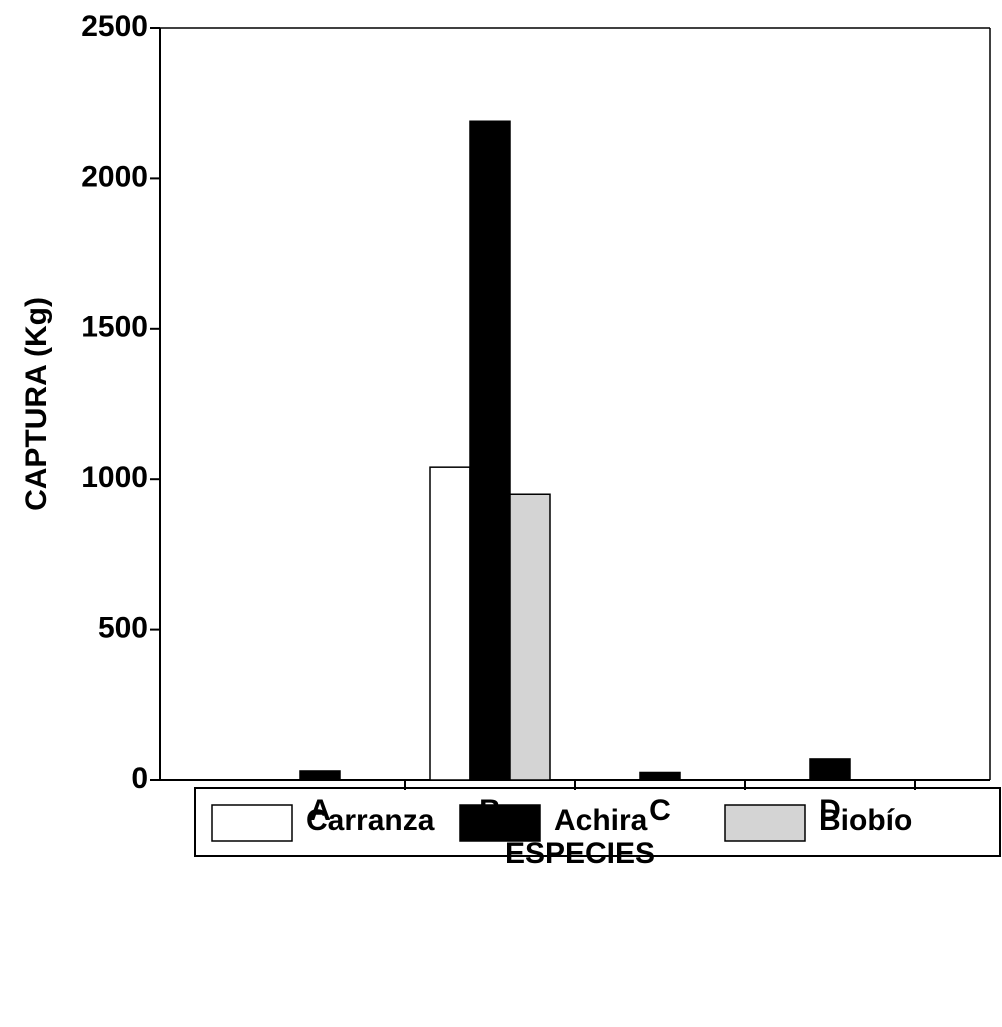 The width and height of the screenshot is (1002, 1027). What do you see at coordinates (601, 820) in the screenshot?
I see `legend-label: Achira` at bounding box center [601, 820].